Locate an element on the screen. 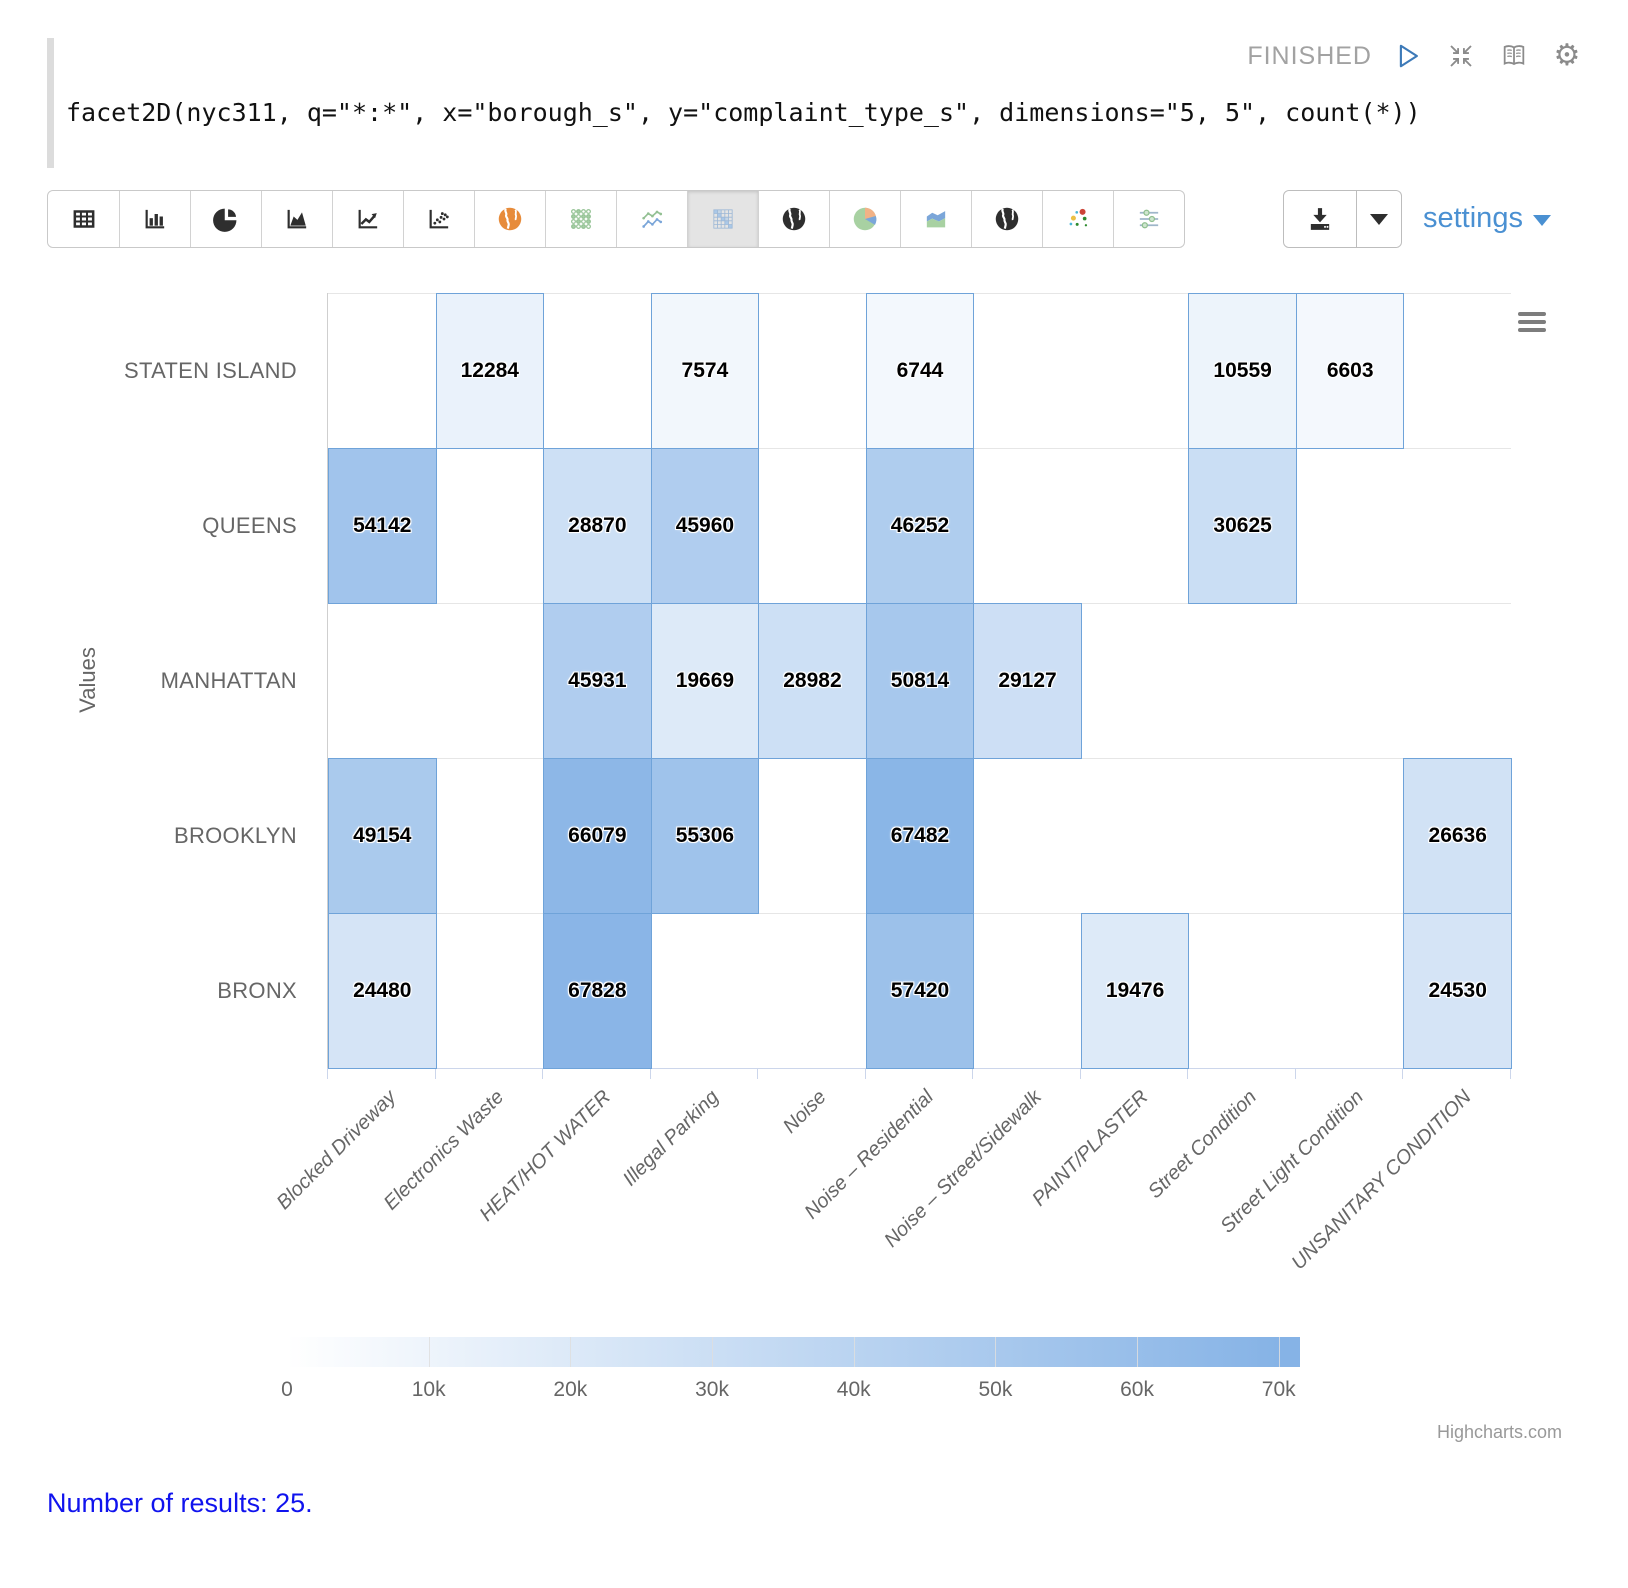  heatmap-cell: 19476 is located at coordinates (1135, 991).